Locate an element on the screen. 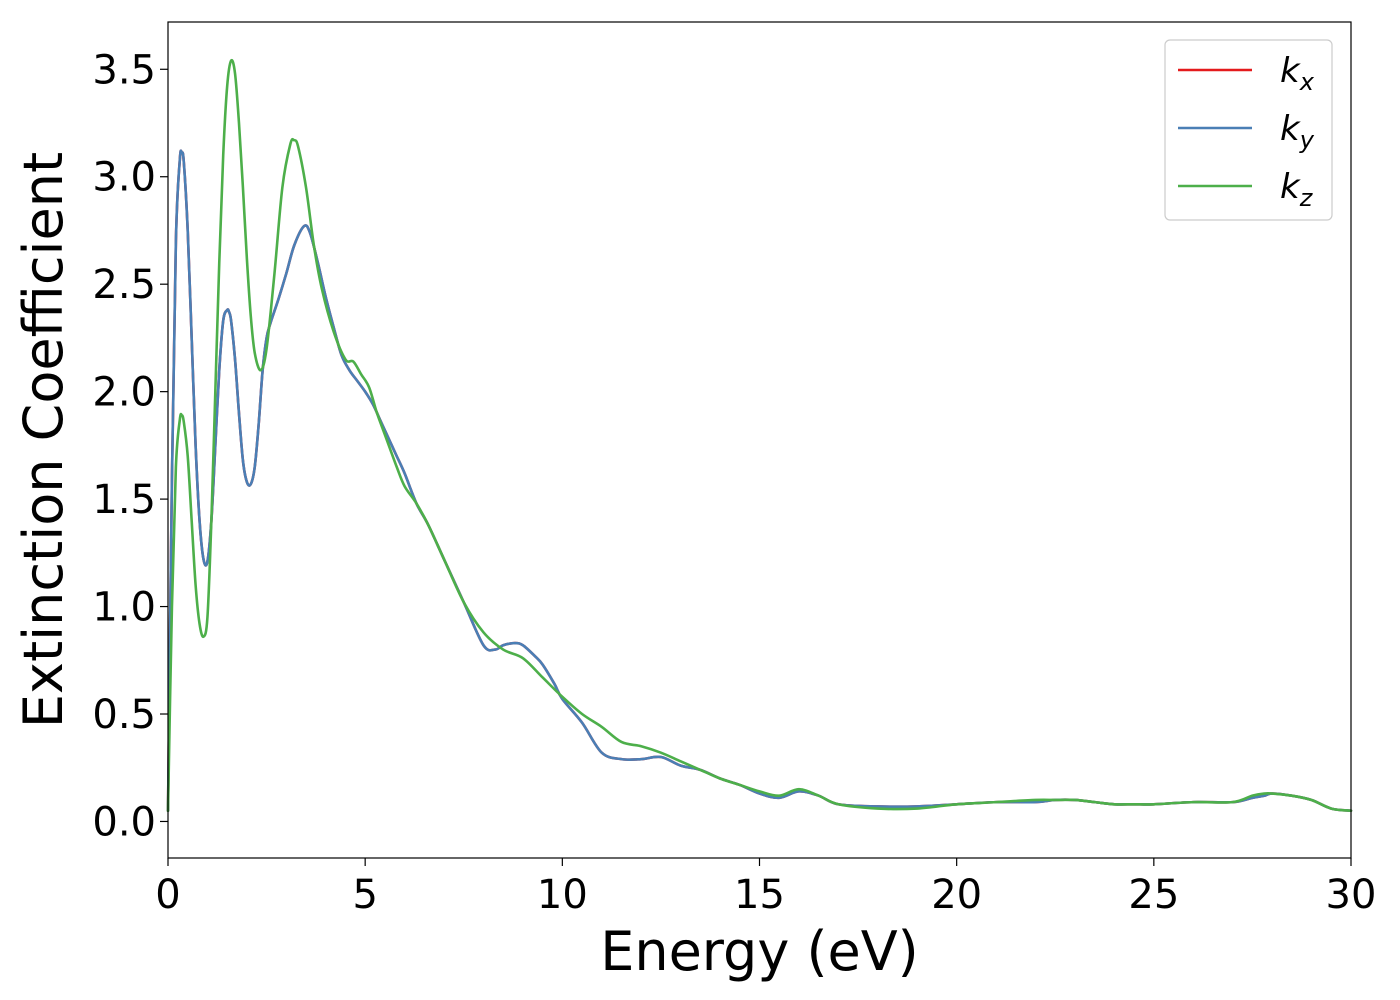 This screenshot has width=1400, height=1000. y-tick-label: 3.0 is located at coordinates (124, 178).